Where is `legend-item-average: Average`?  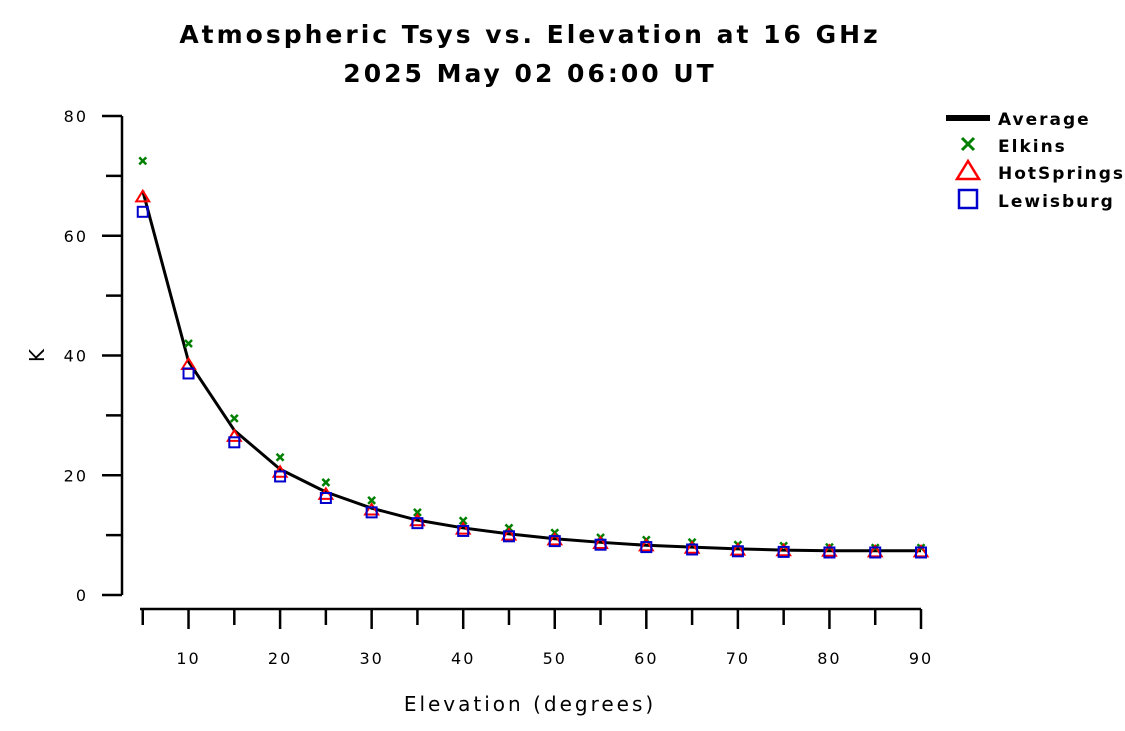
legend-item-average: Average is located at coordinates (1018, 120).